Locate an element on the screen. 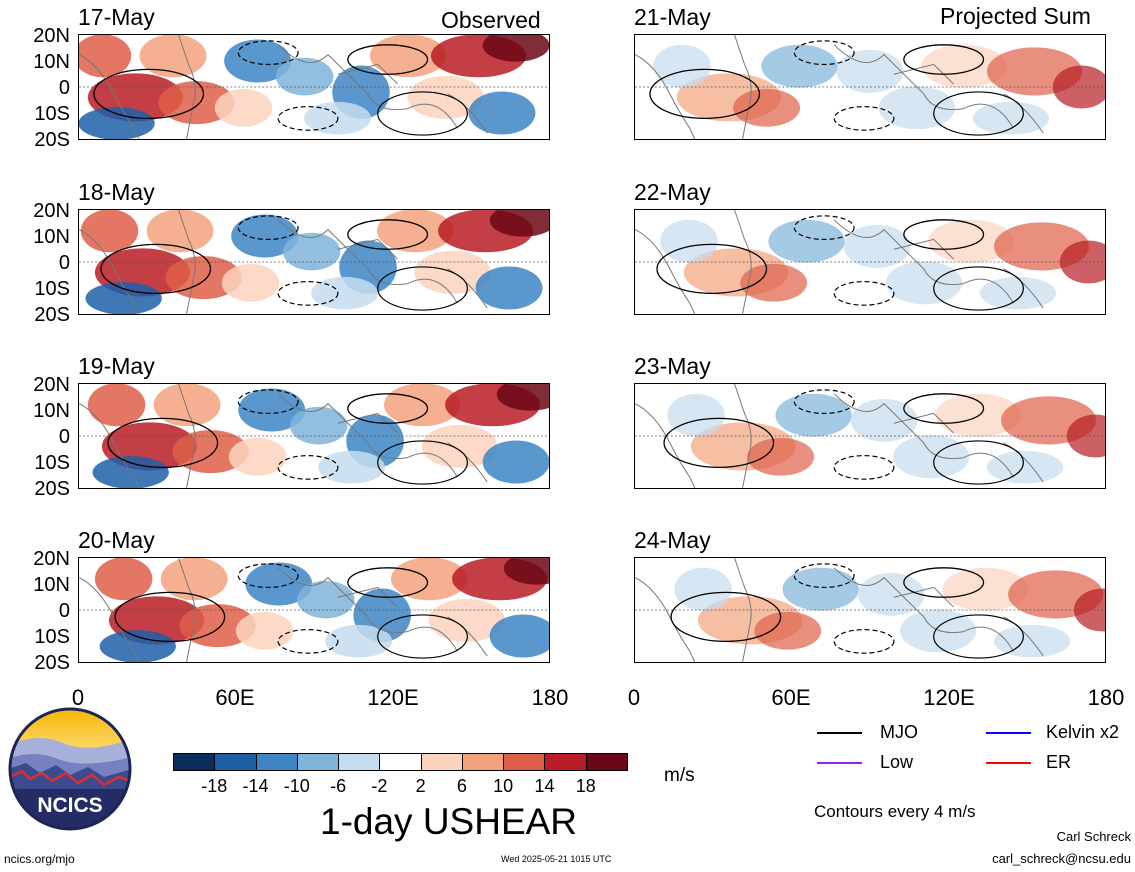 The height and width of the screenshot is (872, 1135). observed-header: Observed is located at coordinates (491, 20).